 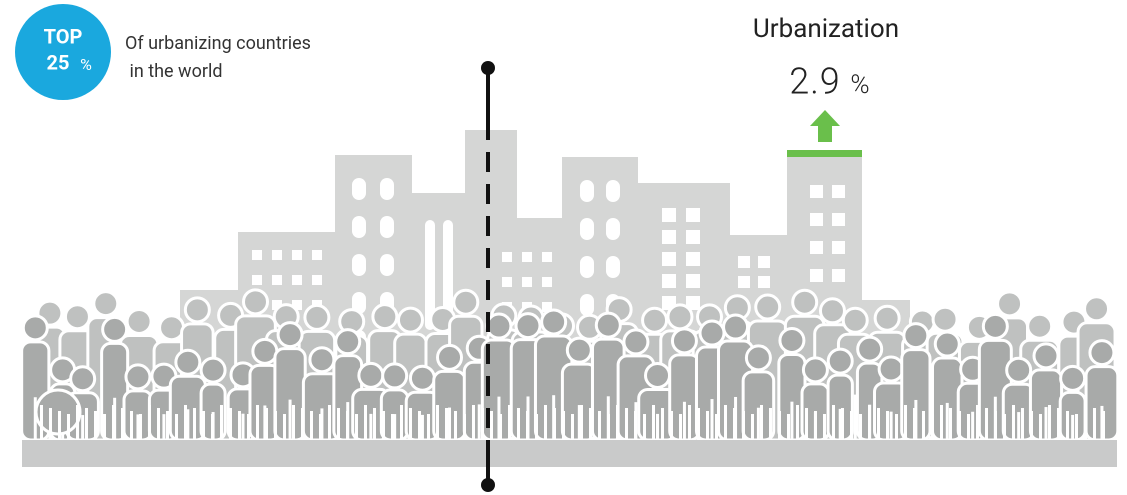 What do you see at coordinates (569, 453) in the screenshot?
I see `ground` at bounding box center [569, 453].